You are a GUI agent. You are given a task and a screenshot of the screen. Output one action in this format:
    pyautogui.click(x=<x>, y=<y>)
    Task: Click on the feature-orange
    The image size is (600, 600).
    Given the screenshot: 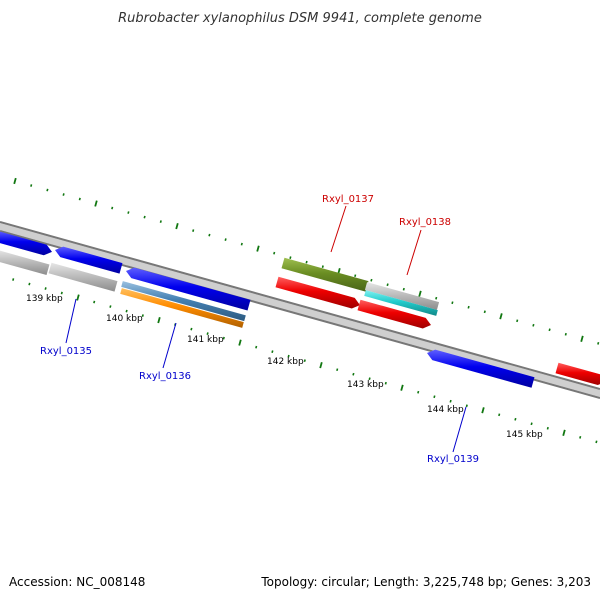 What is the action you would take?
    pyautogui.click(x=182, y=308)
    